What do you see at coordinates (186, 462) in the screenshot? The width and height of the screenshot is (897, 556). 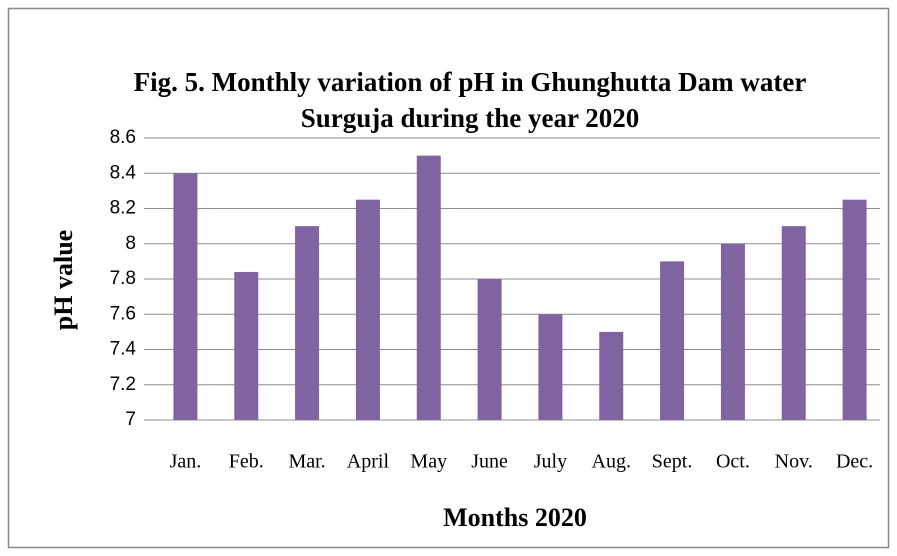 I see `x-tick-label: Jan.` at bounding box center [186, 462].